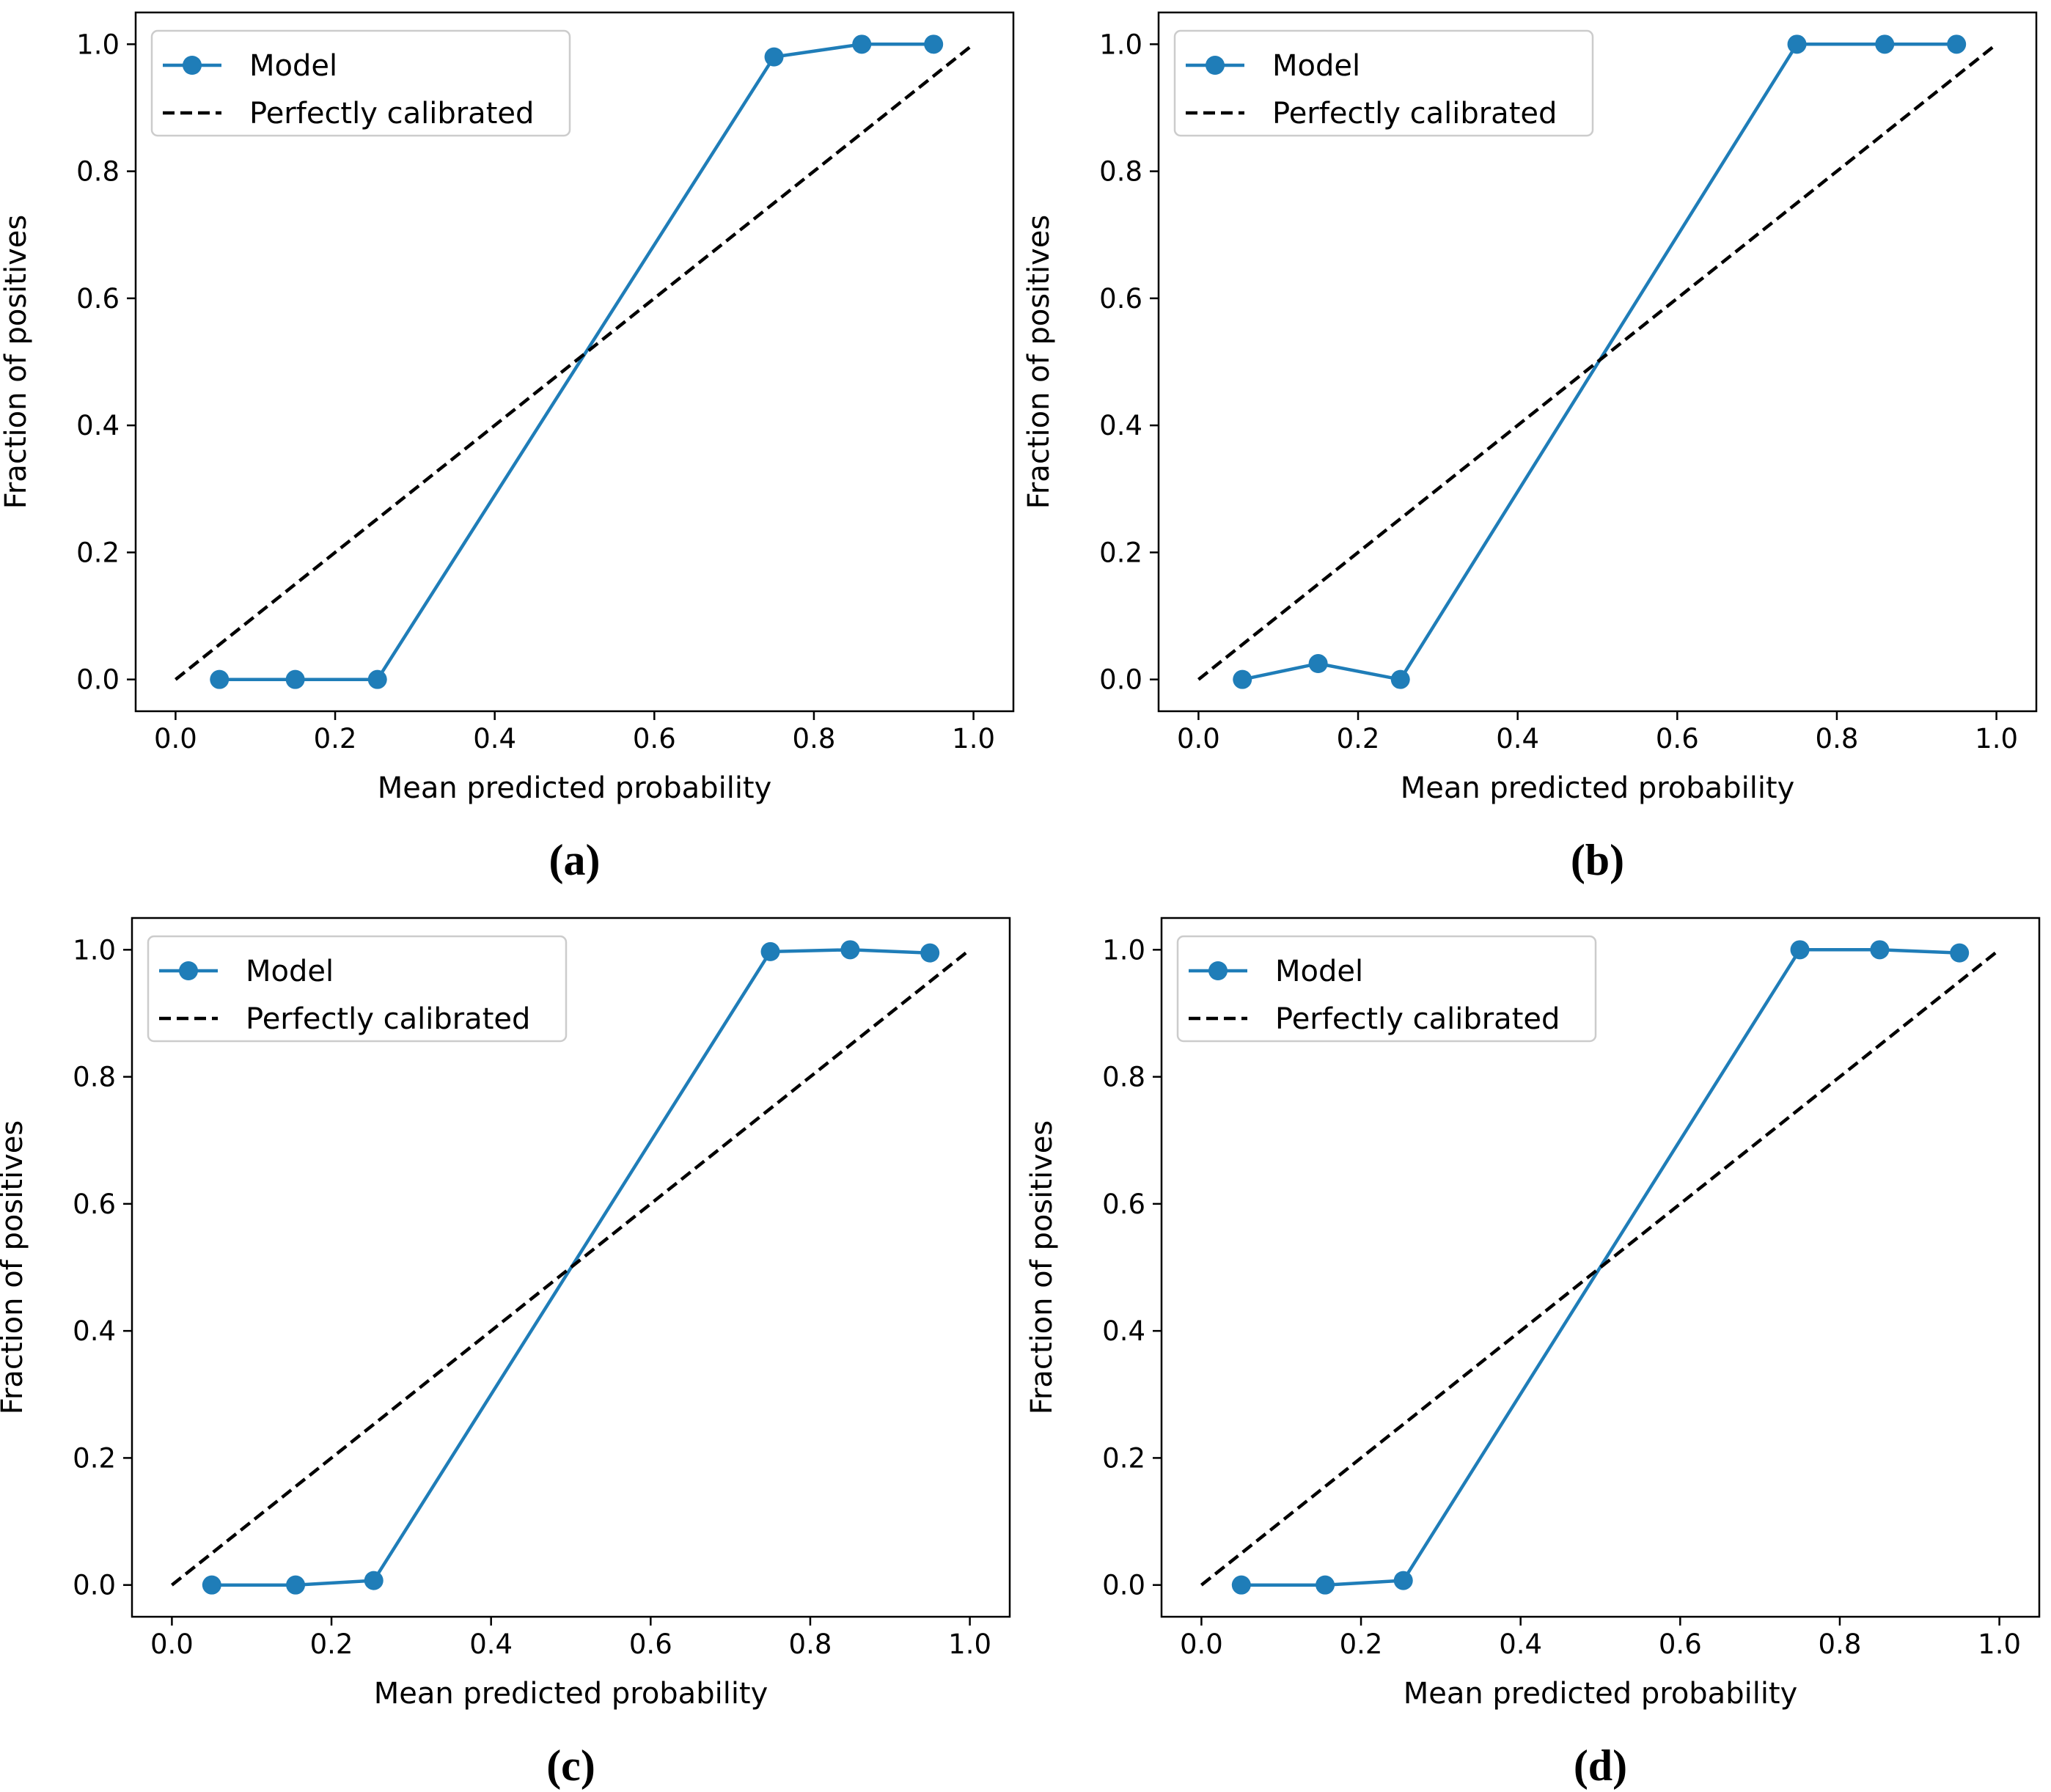 This screenshot has width=2051, height=1792. What do you see at coordinates (570, 1765) in the screenshot?
I see `subplot-caption: (c)` at bounding box center [570, 1765].